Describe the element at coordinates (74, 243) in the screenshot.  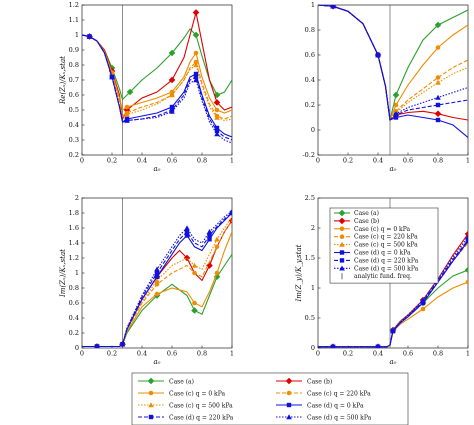
I see `y-tick-label: 1.4` at that location.